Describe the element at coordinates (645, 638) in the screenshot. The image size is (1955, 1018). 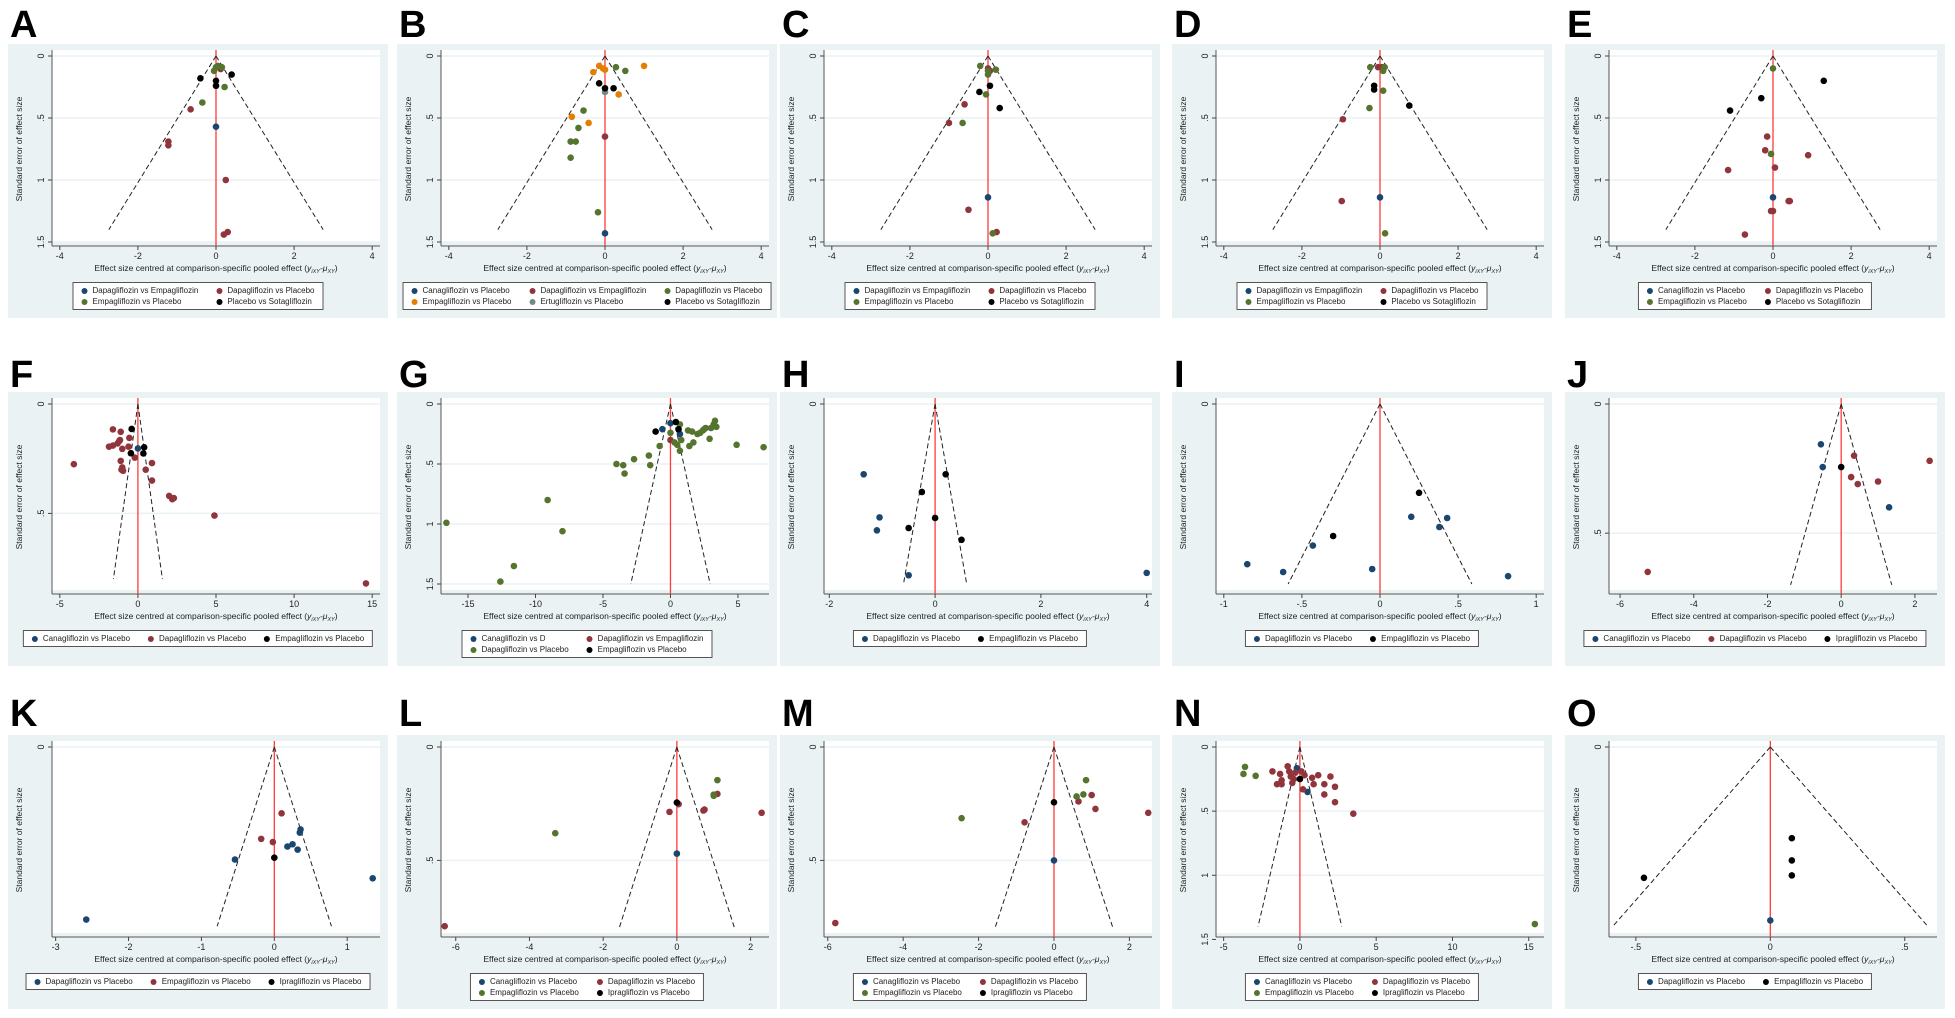
I see `legend-item: Dapagliflozin vs Empagliflozin` at that location.